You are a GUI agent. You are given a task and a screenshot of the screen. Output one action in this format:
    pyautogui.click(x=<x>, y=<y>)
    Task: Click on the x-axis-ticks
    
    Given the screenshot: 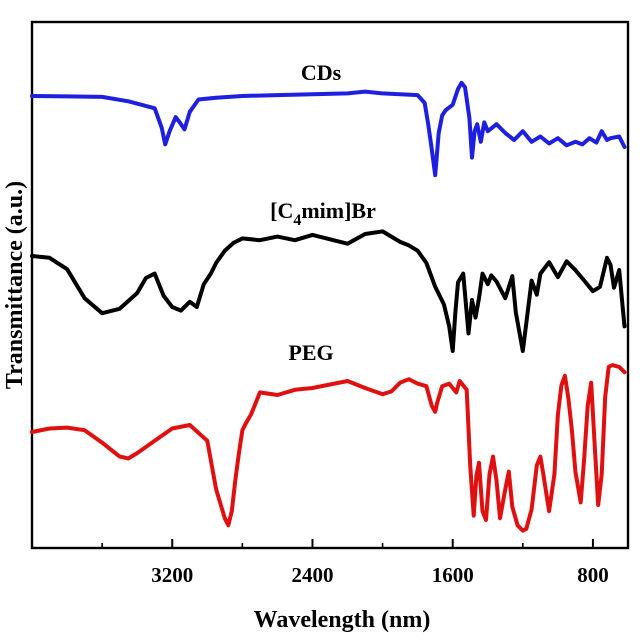 What is the action you would take?
    pyautogui.click(x=347, y=543)
    